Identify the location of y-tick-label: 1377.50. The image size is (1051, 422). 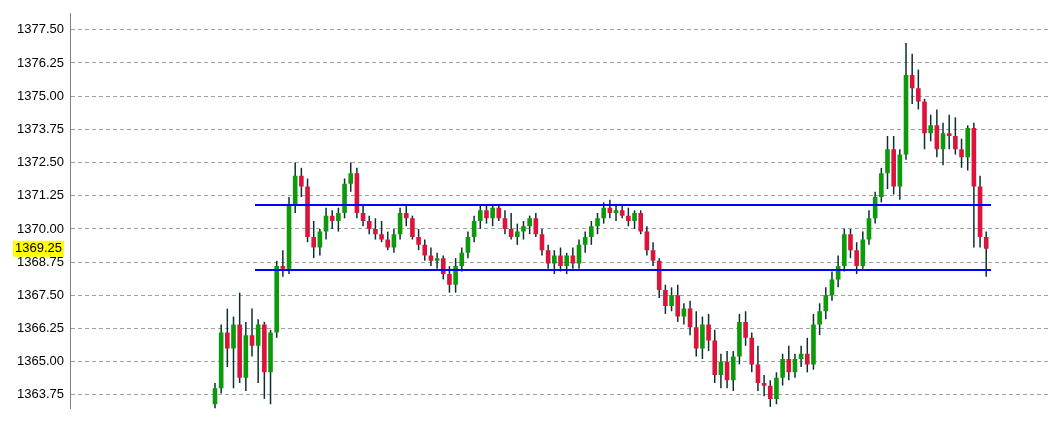
(40, 29).